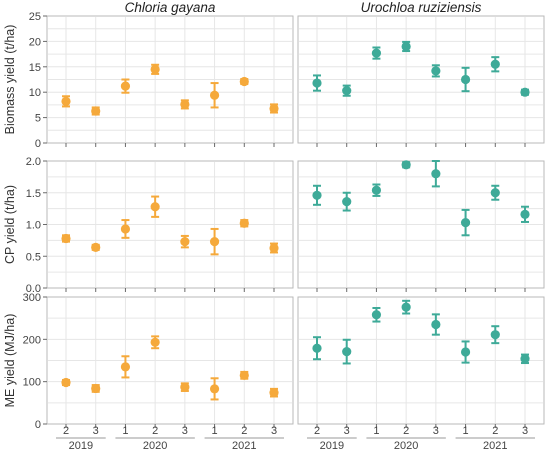 The image size is (550, 452). What do you see at coordinates (32, 340) in the screenshot?
I see `y-tick-label: 200` at bounding box center [32, 340].